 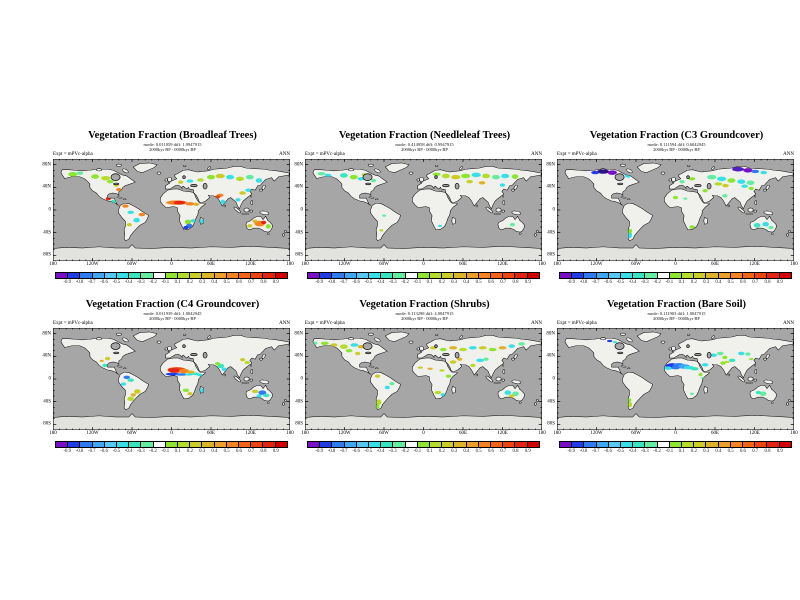 What do you see at coordinates (424, 318) in the screenshot?
I see `panel-period-line: 2000kyr BP - 0000kyr BP` at bounding box center [424, 318].